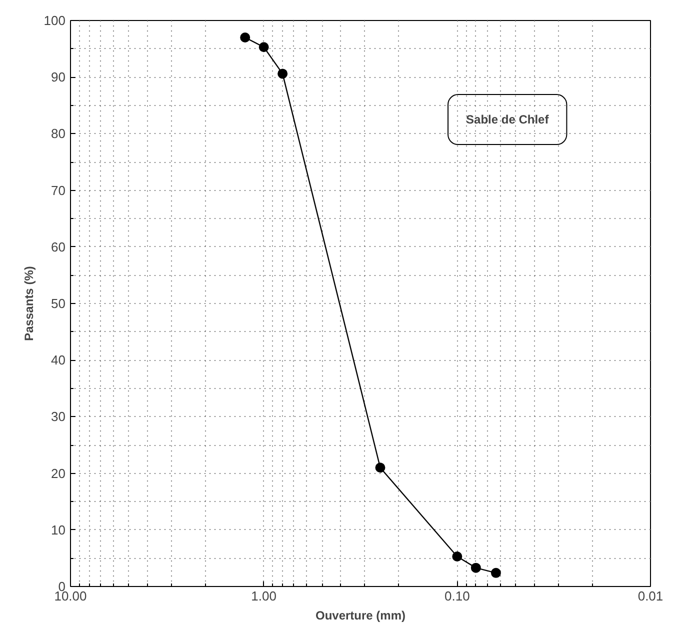 This screenshot has height=644, width=678. Describe the element at coordinates (58, 416) in the screenshot. I see `y-tick-label: 30` at that location.